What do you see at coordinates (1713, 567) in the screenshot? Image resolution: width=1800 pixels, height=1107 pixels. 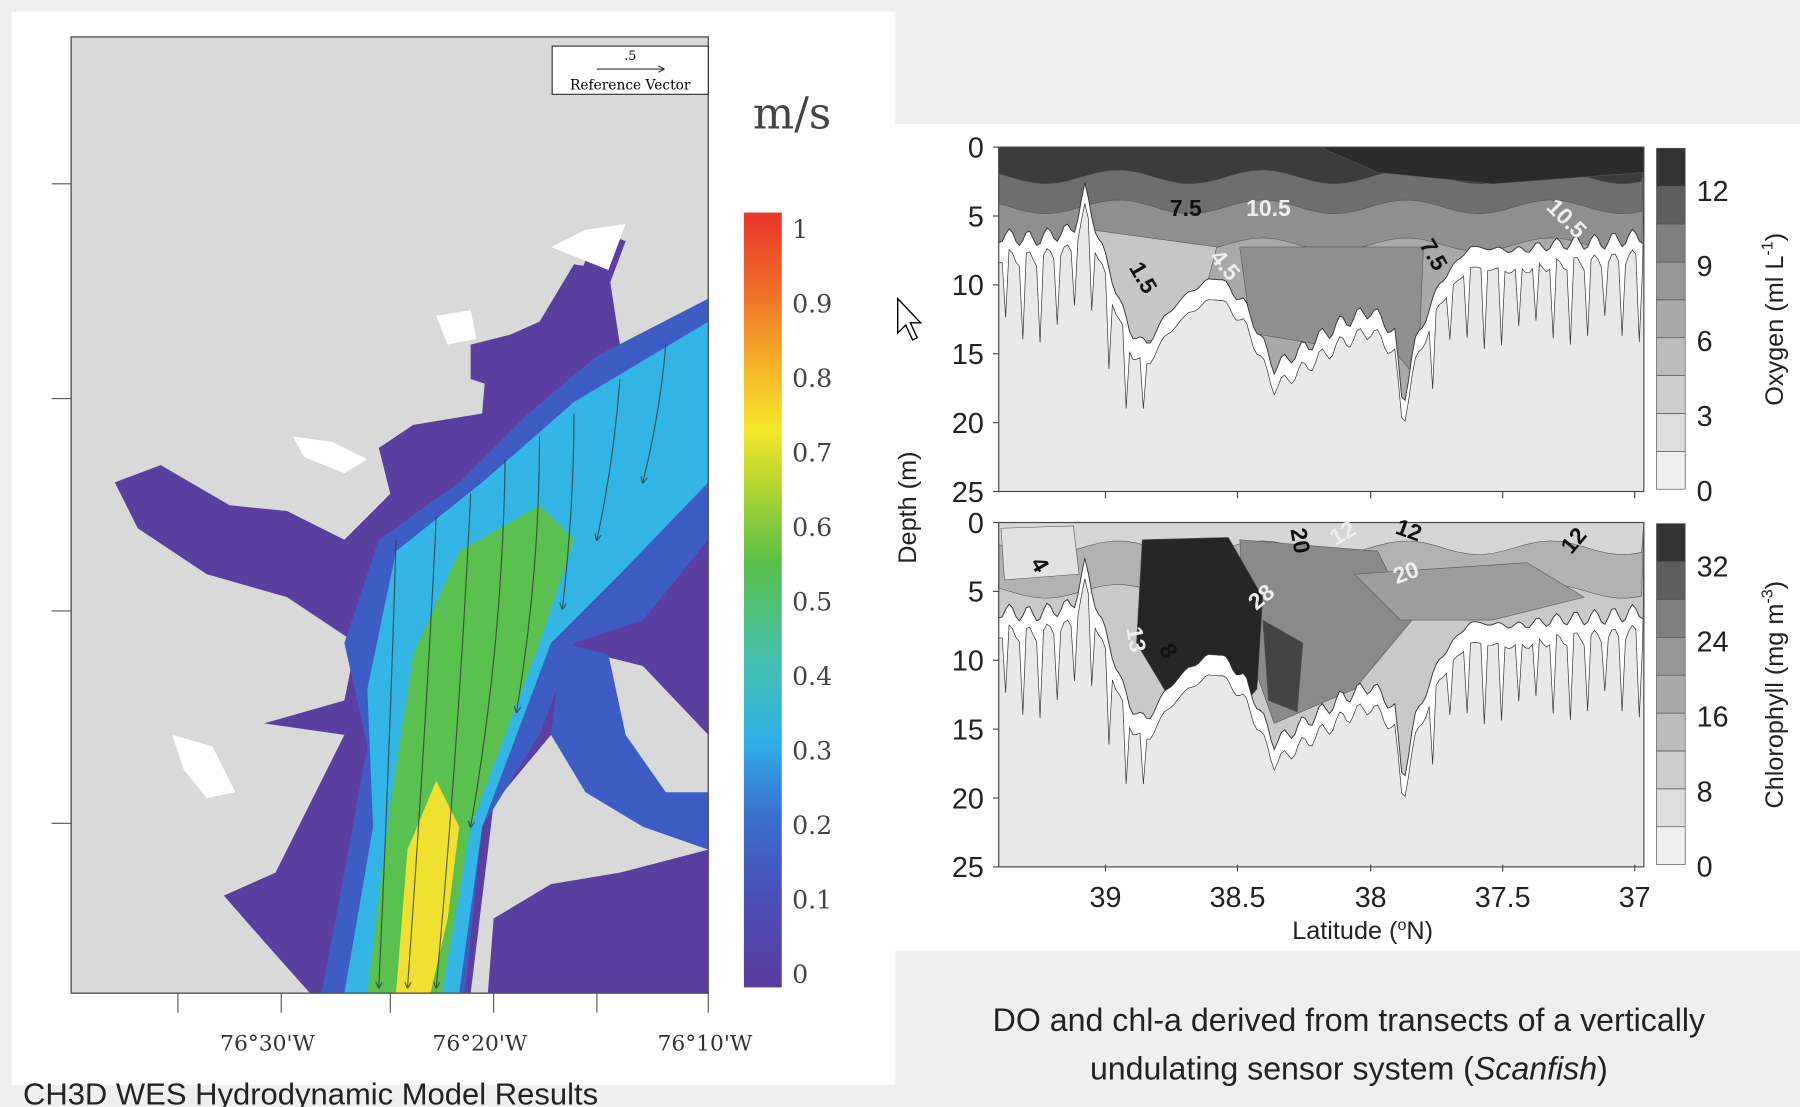 I see `colorbar-tick-label: 32` at bounding box center [1713, 567].